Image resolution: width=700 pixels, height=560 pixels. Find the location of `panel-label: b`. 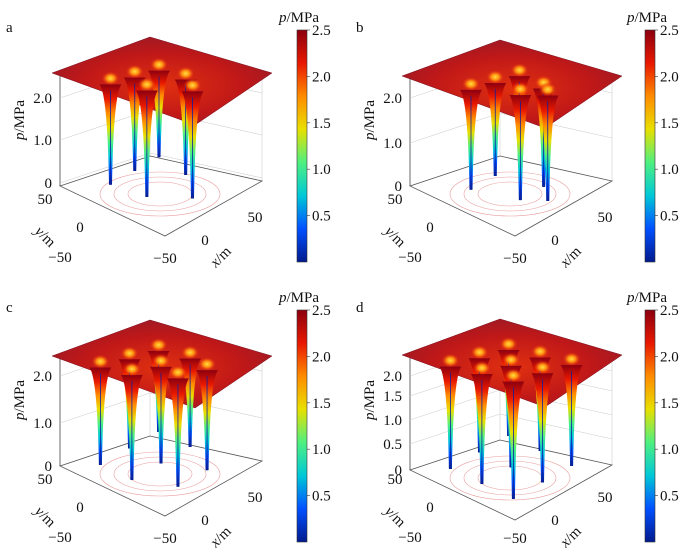

panel-label: b is located at coordinates (360, 28).